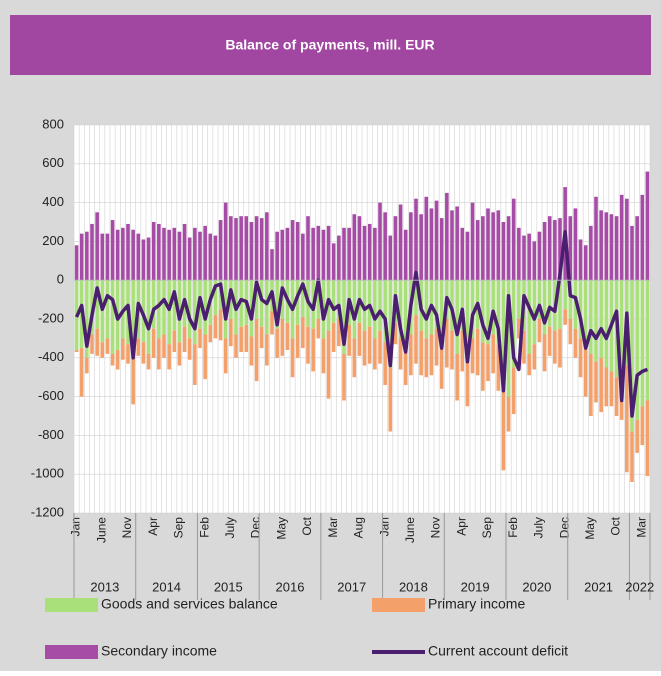  What do you see at coordinates (290, 586) in the screenshot?
I see `year-label: 2016` at bounding box center [290, 586].